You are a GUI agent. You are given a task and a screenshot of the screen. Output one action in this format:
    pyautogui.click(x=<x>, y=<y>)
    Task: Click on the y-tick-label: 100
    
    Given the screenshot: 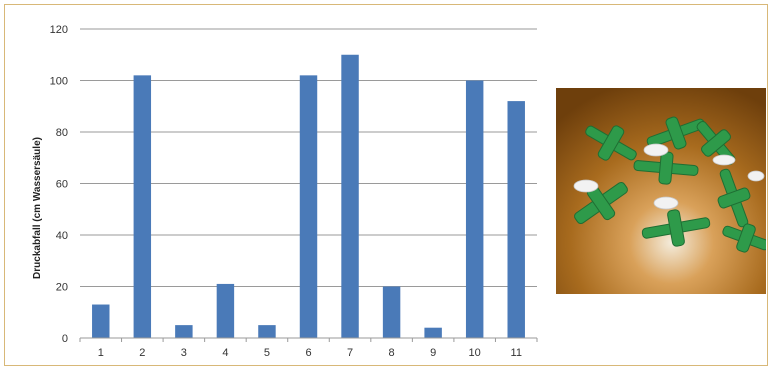 What is the action you would take?
    pyautogui.click(x=59, y=82)
    